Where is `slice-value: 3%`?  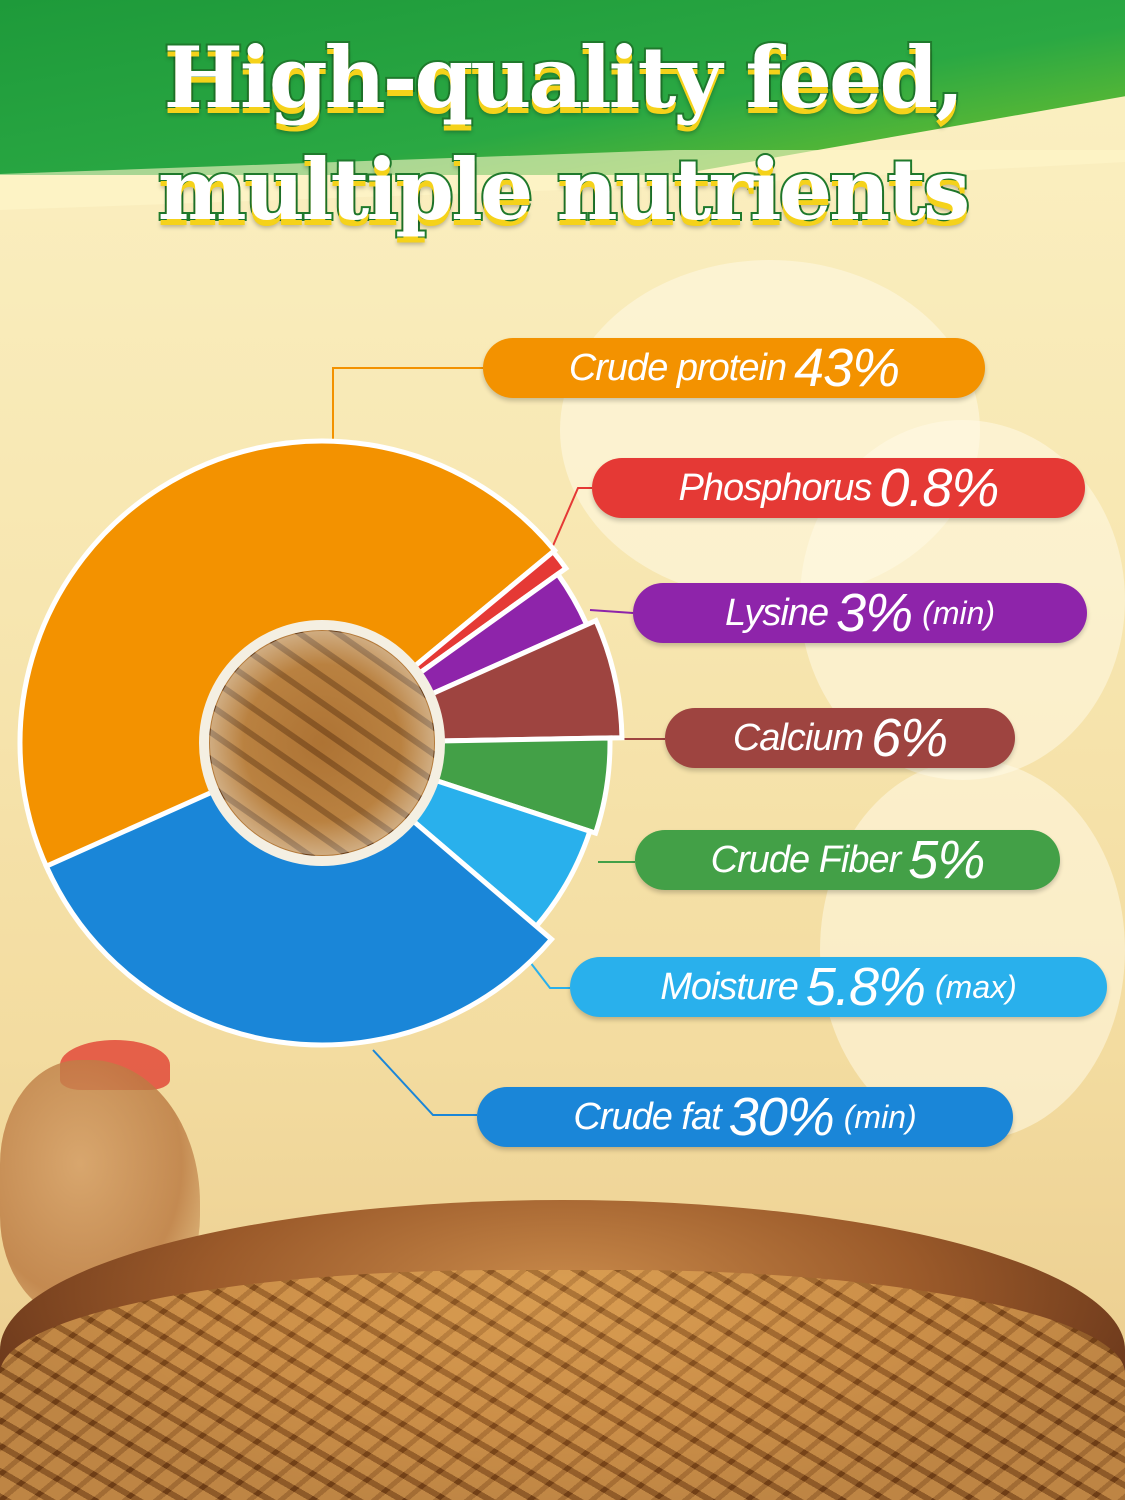
slice-value: 3% is located at coordinates (874, 613).